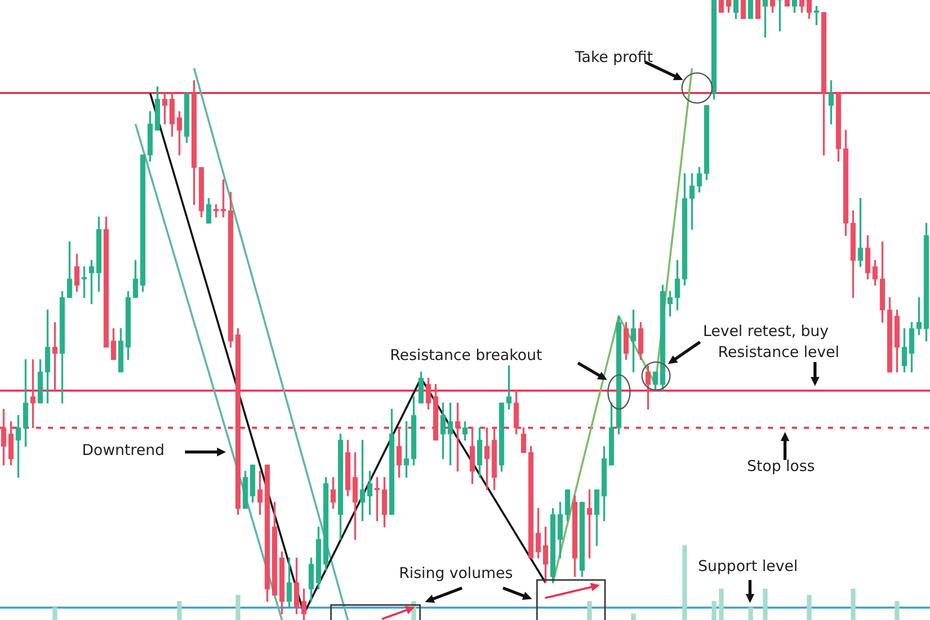 This screenshot has width=930, height=620. Describe the element at coordinates (456, 573) in the screenshot. I see `annotation: Rising volumes` at that location.